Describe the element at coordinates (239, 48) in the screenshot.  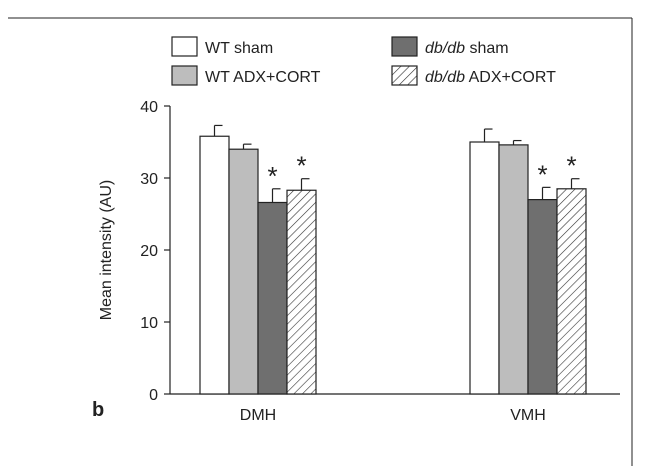
I see `legend-label: WT sham` at that location.